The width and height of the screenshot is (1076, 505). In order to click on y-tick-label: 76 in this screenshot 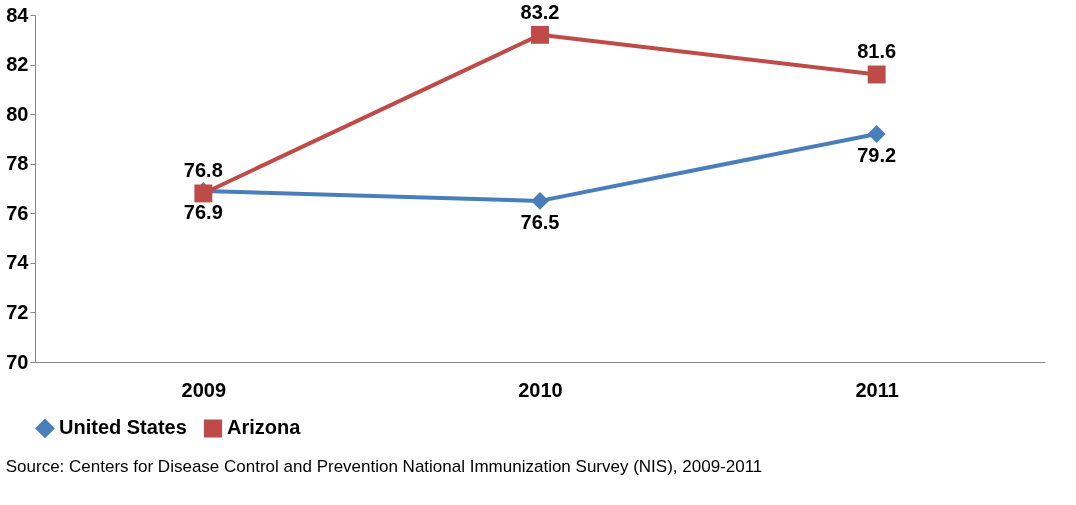, I will do `click(17, 212)`.